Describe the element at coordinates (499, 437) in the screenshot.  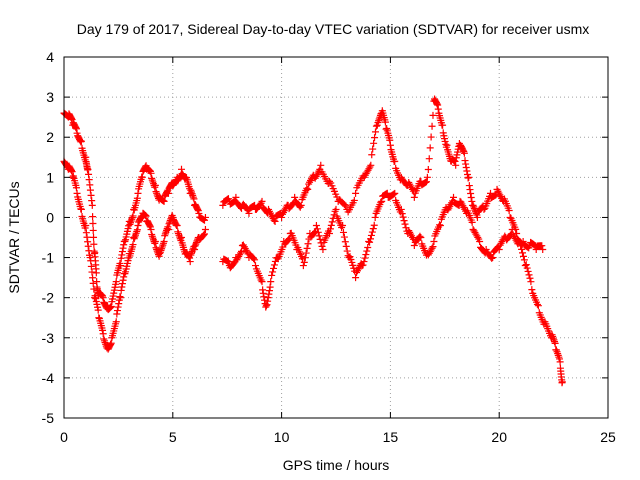
I see `x-tick-label: 20` at that location.